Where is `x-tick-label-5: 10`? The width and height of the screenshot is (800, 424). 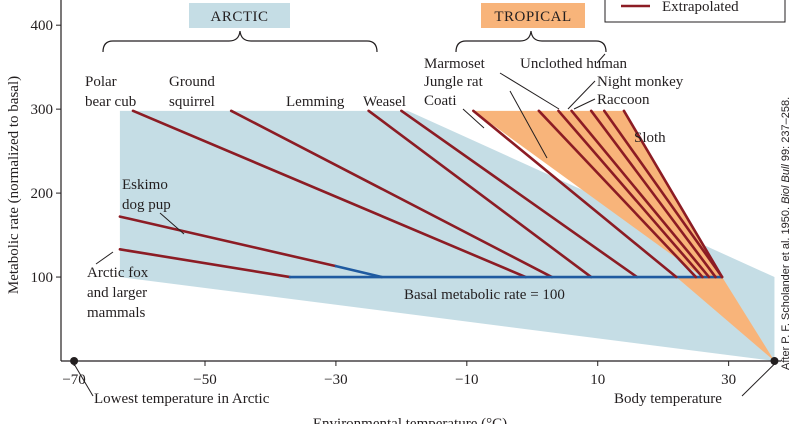
x-tick-label-5: 10 is located at coordinates (597, 380).